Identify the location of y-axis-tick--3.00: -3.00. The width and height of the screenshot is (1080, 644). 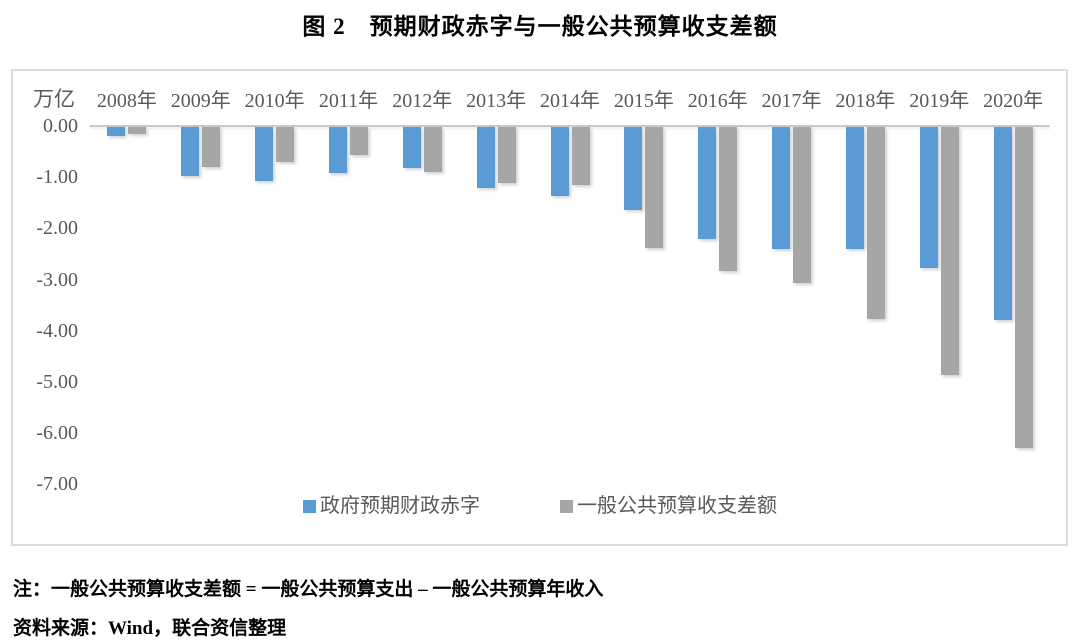
(57, 279).